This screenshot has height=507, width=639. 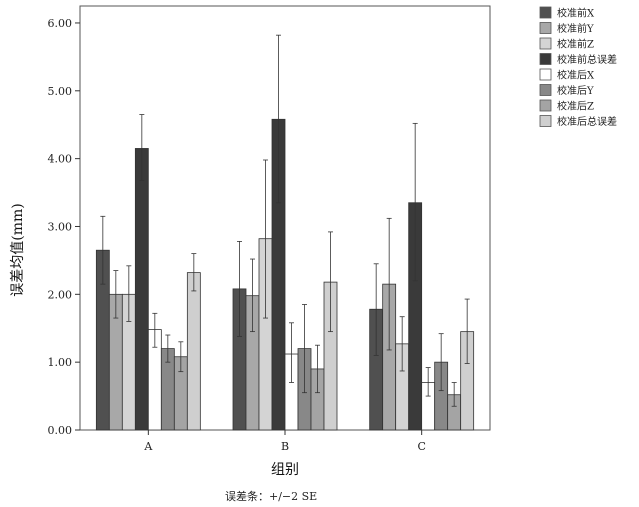 What do you see at coordinates (271, 496) in the screenshot?
I see `error-bar-footnote: 误差条：+/−2 SE` at bounding box center [271, 496].